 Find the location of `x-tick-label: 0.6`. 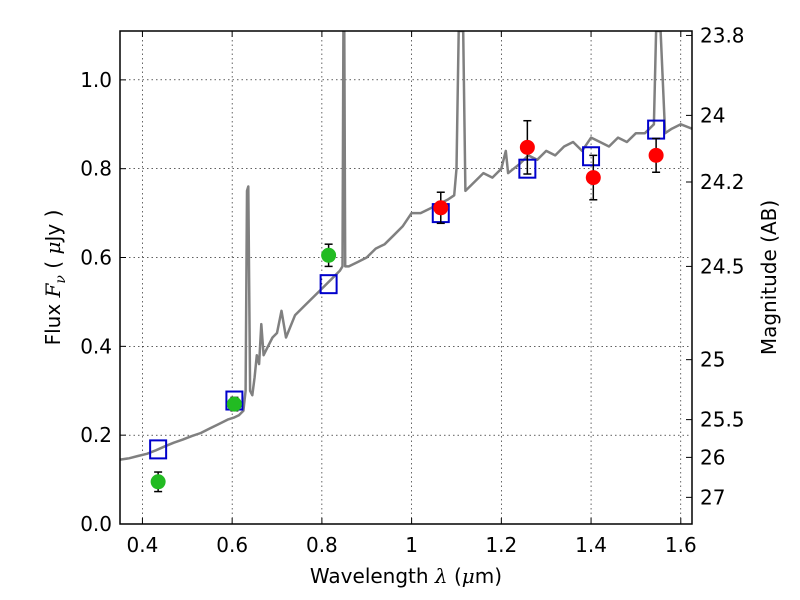

x-tick-label: 0.6 is located at coordinates (232, 545).